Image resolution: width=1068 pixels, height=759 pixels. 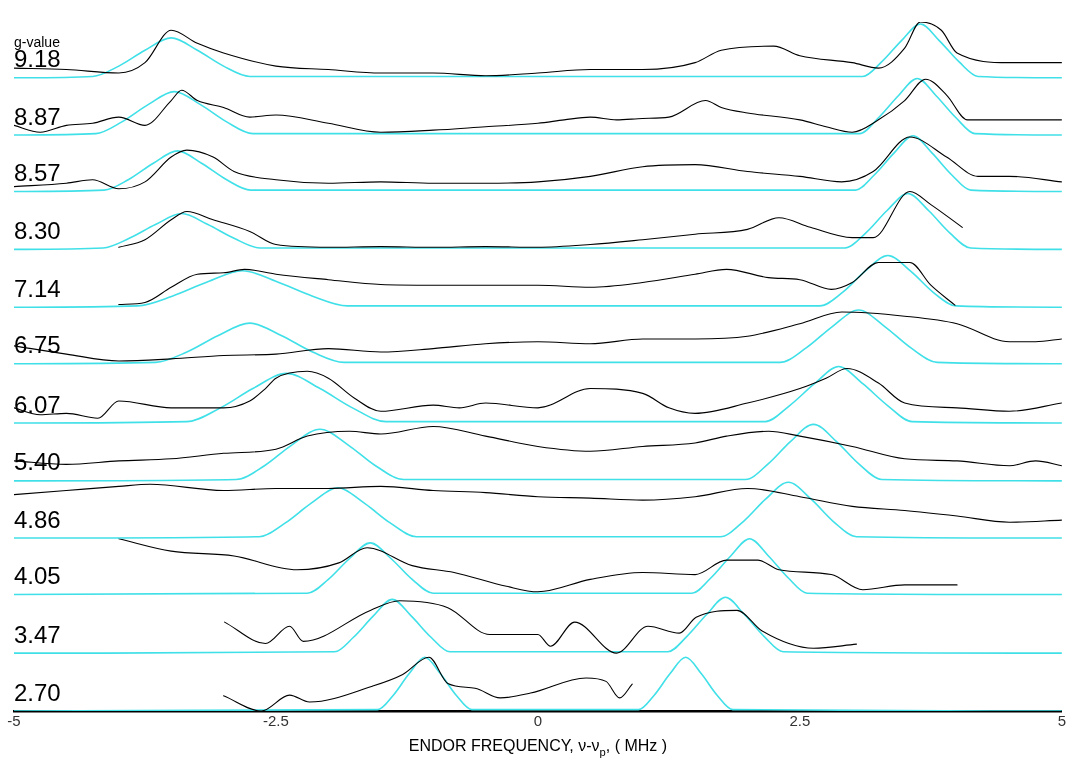 What do you see at coordinates (37, 519) in the screenshot?
I see `series-label: 4.86` at bounding box center [37, 519].